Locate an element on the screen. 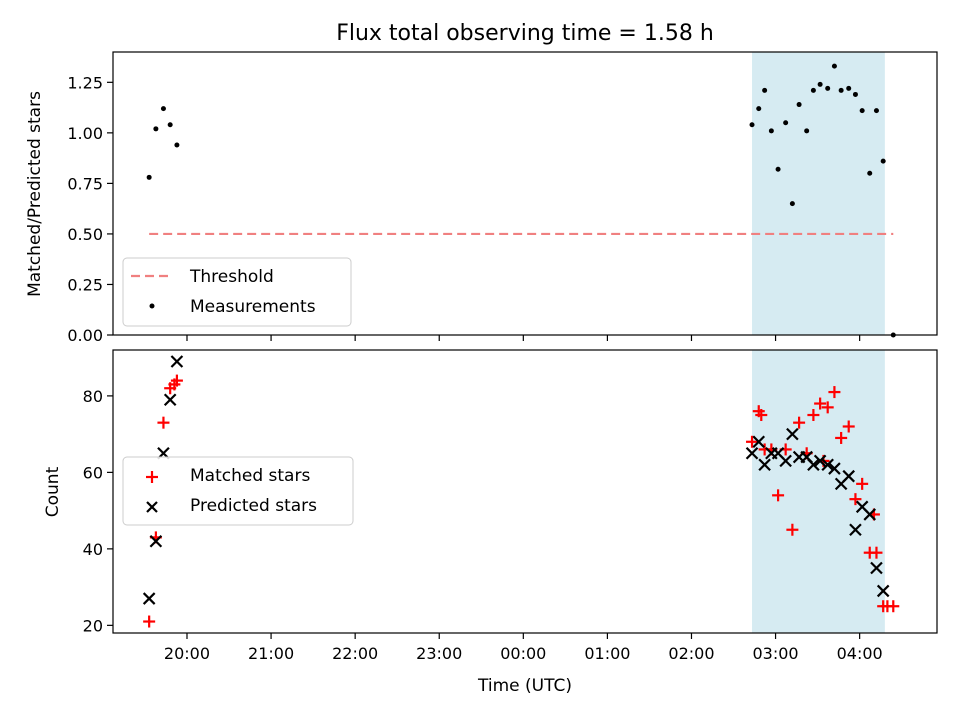  y-tick-label: 1.25 is located at coordinates (85, 82).